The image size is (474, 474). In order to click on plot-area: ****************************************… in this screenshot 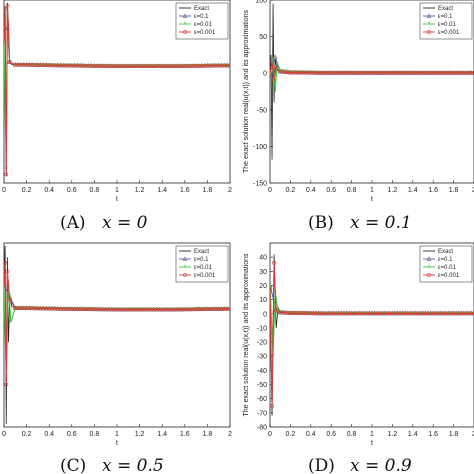, I will do `click(372, 81)`.